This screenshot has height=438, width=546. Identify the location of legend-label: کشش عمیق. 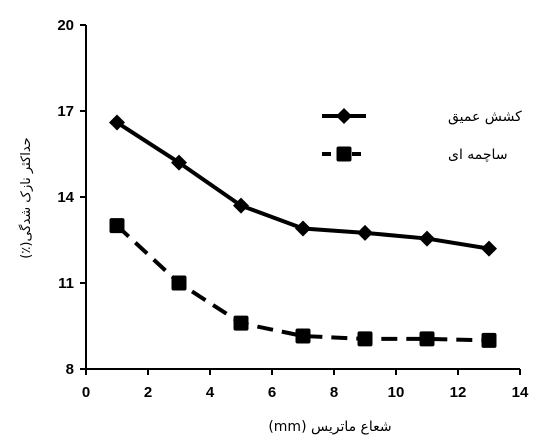
(485, 117).